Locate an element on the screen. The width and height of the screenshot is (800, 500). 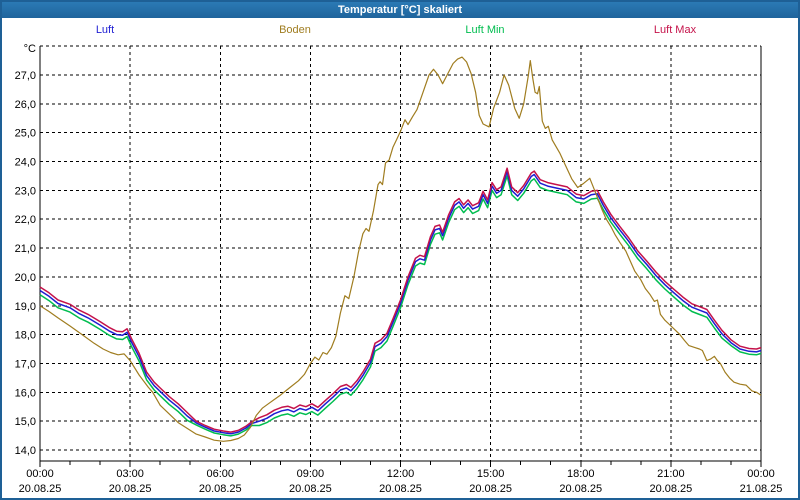
window-titlebar: Temperatur [°C] skaliert is located at coordinates (400, 10).